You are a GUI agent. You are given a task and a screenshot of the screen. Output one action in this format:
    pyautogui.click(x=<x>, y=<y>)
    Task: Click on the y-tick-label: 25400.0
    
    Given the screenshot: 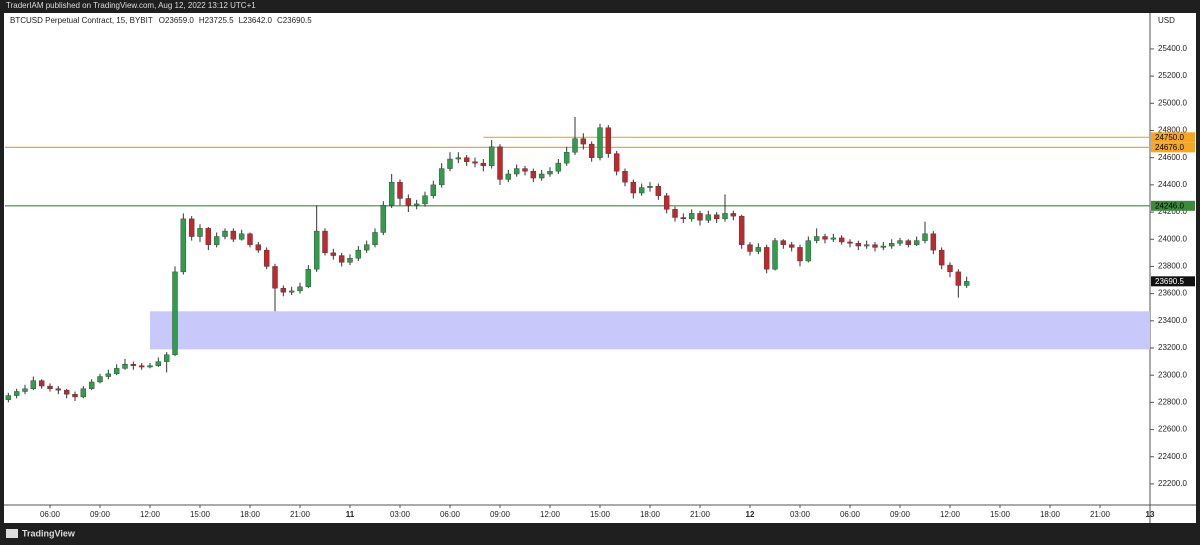 What is the action you would take?
    pyautogui.click(x=1172, y=48)
    